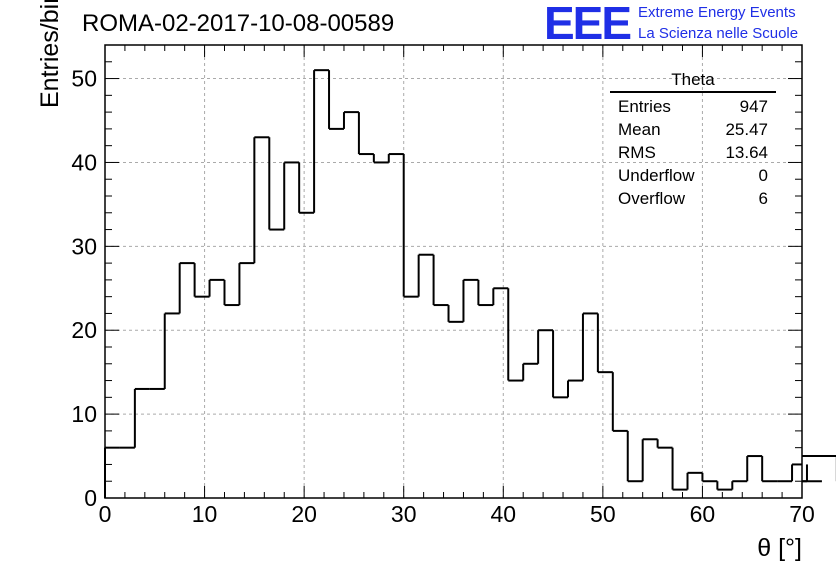 The image size is (836, 572). What do you see at coordinates (404, 514) in the screenshot?
I see `x-tick-label: 30` at bounding box center [404, 514].